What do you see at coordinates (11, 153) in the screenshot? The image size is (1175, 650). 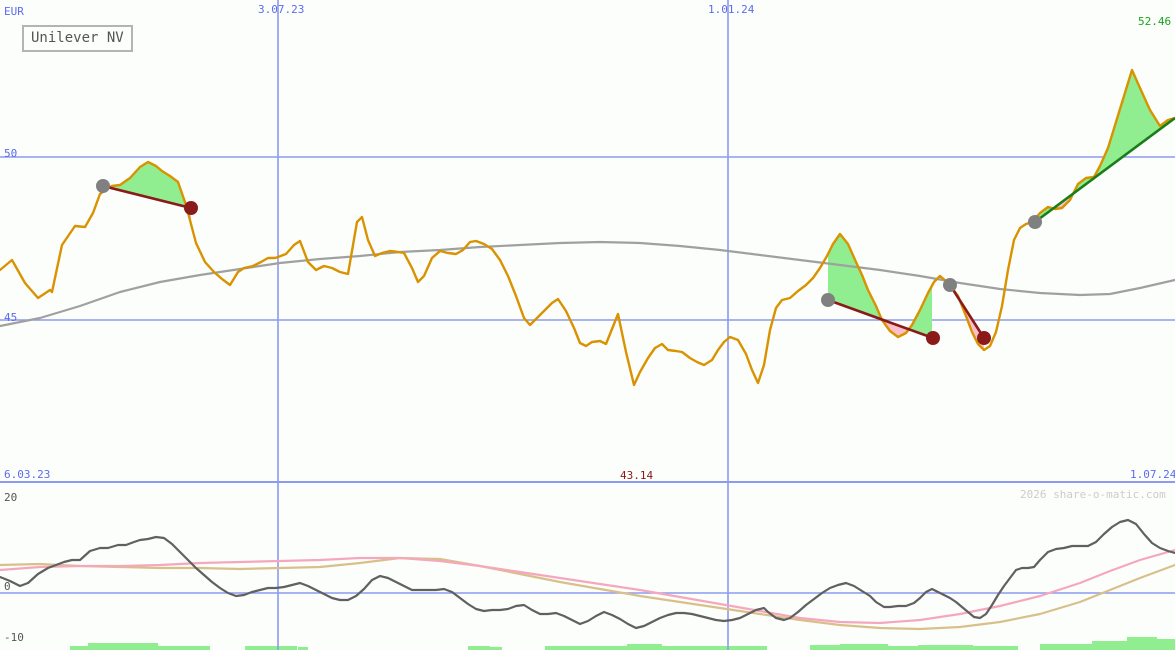 I see `price-tick-50: 50` at bounding box center [11, 153].